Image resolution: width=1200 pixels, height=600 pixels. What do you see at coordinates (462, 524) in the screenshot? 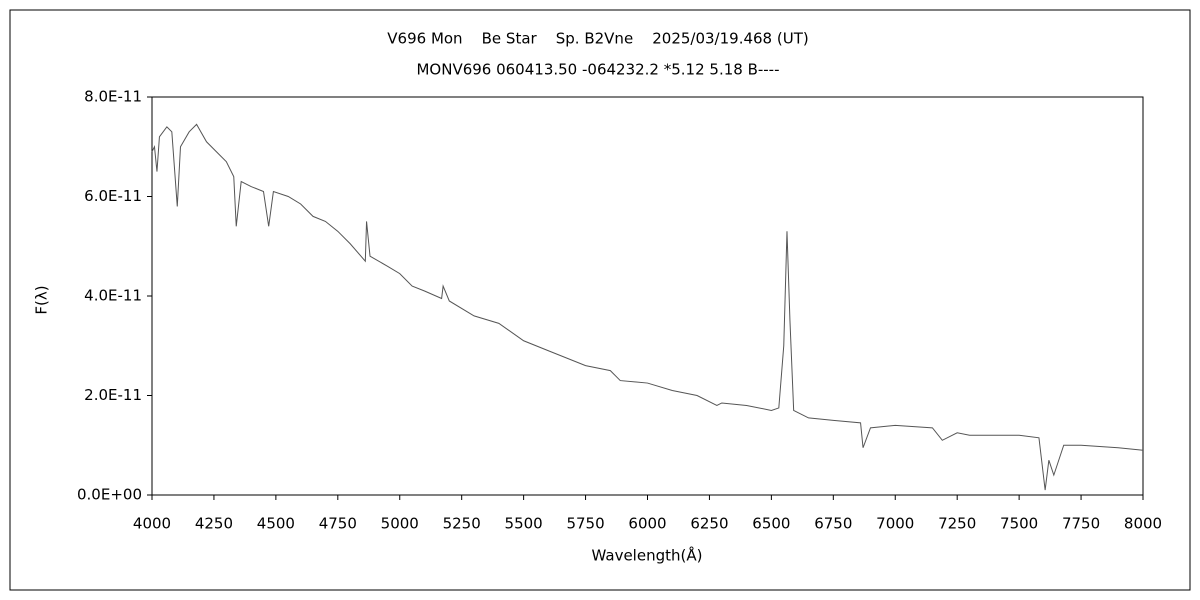
I see `x-tick-label: 5250` at bounding box center [462, 524].